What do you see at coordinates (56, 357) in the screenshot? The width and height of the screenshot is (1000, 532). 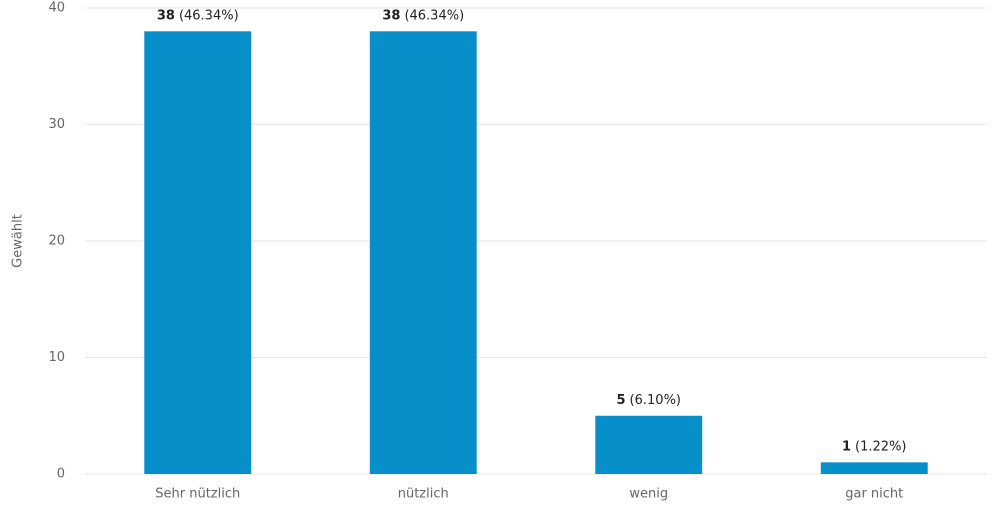 I see `y-tick-label: 10` at bounding box center [56, 357].